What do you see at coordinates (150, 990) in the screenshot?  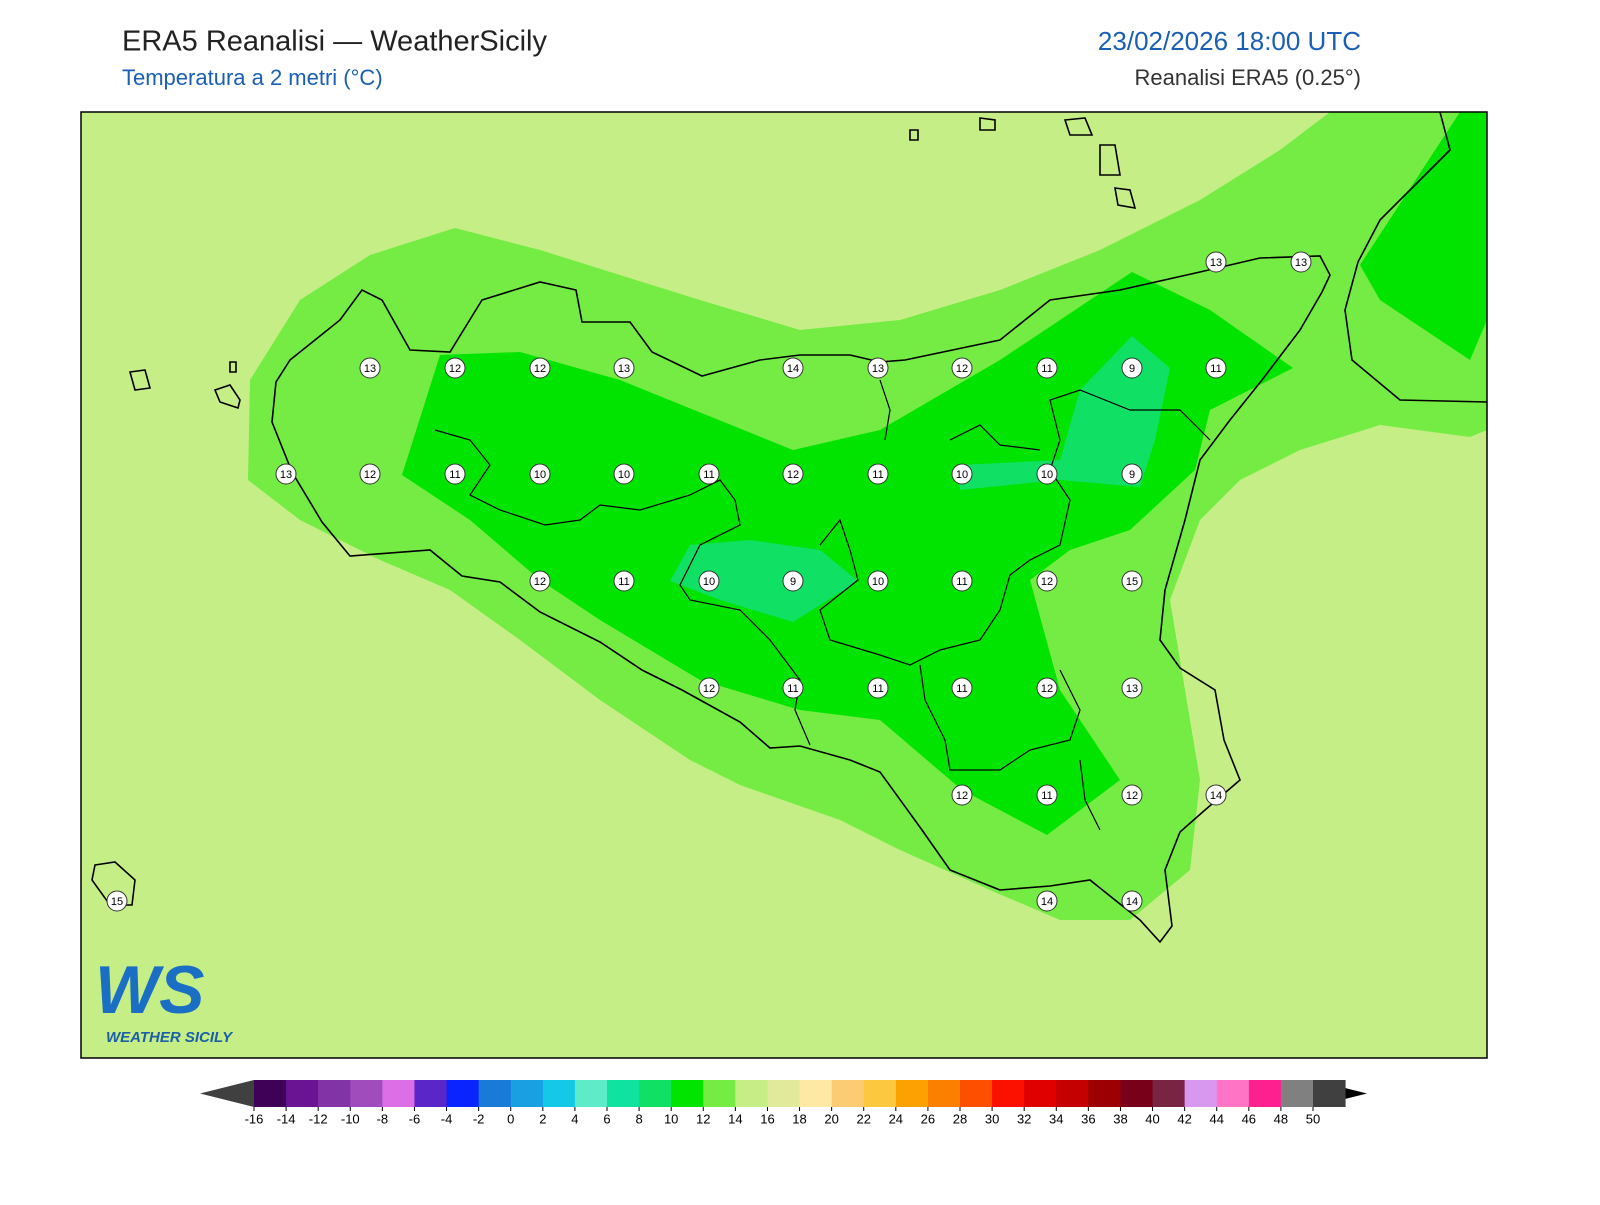 I see `logo-mark: WS` at bounding box center [150, 990].